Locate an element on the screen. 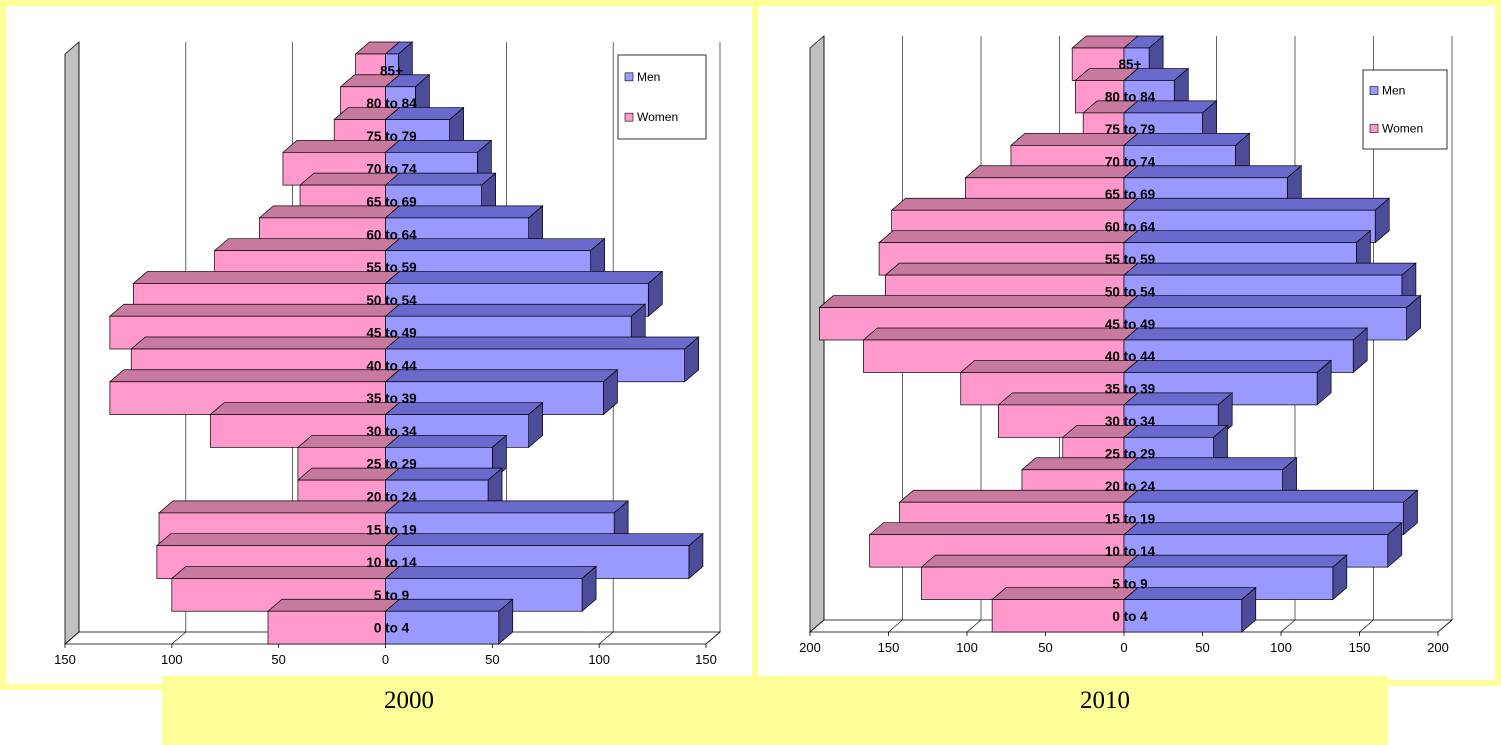  category-label: 65 to 69 is located at coordinates (391, 202).